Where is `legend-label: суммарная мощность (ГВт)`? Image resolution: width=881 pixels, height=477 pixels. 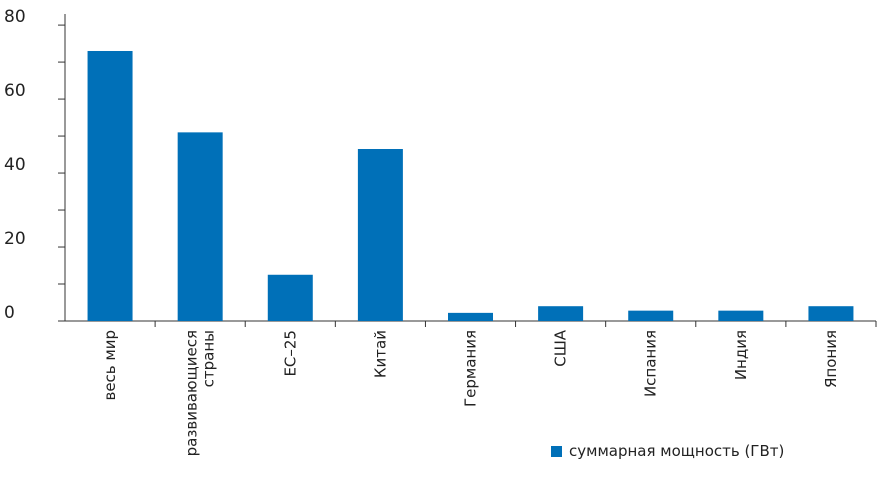
legend-label: суммарная мощность (ГВт) is located at coordinates (676, 451).